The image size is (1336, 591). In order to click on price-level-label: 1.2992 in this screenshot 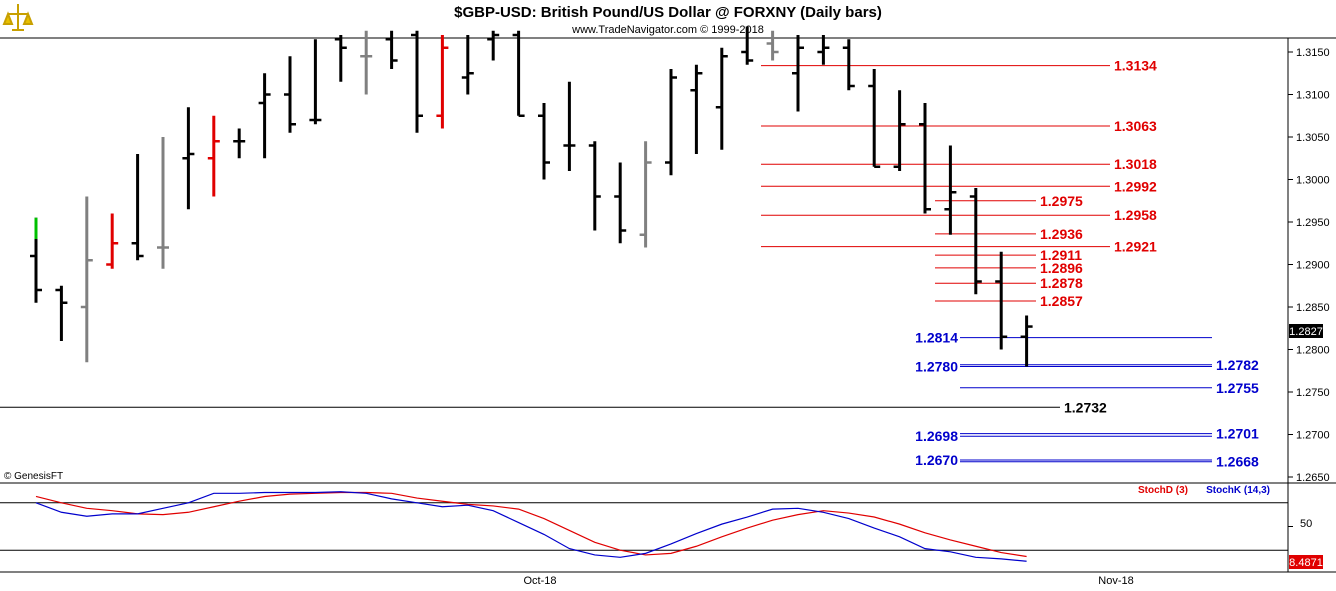, I will do `click(1135, 186)`.